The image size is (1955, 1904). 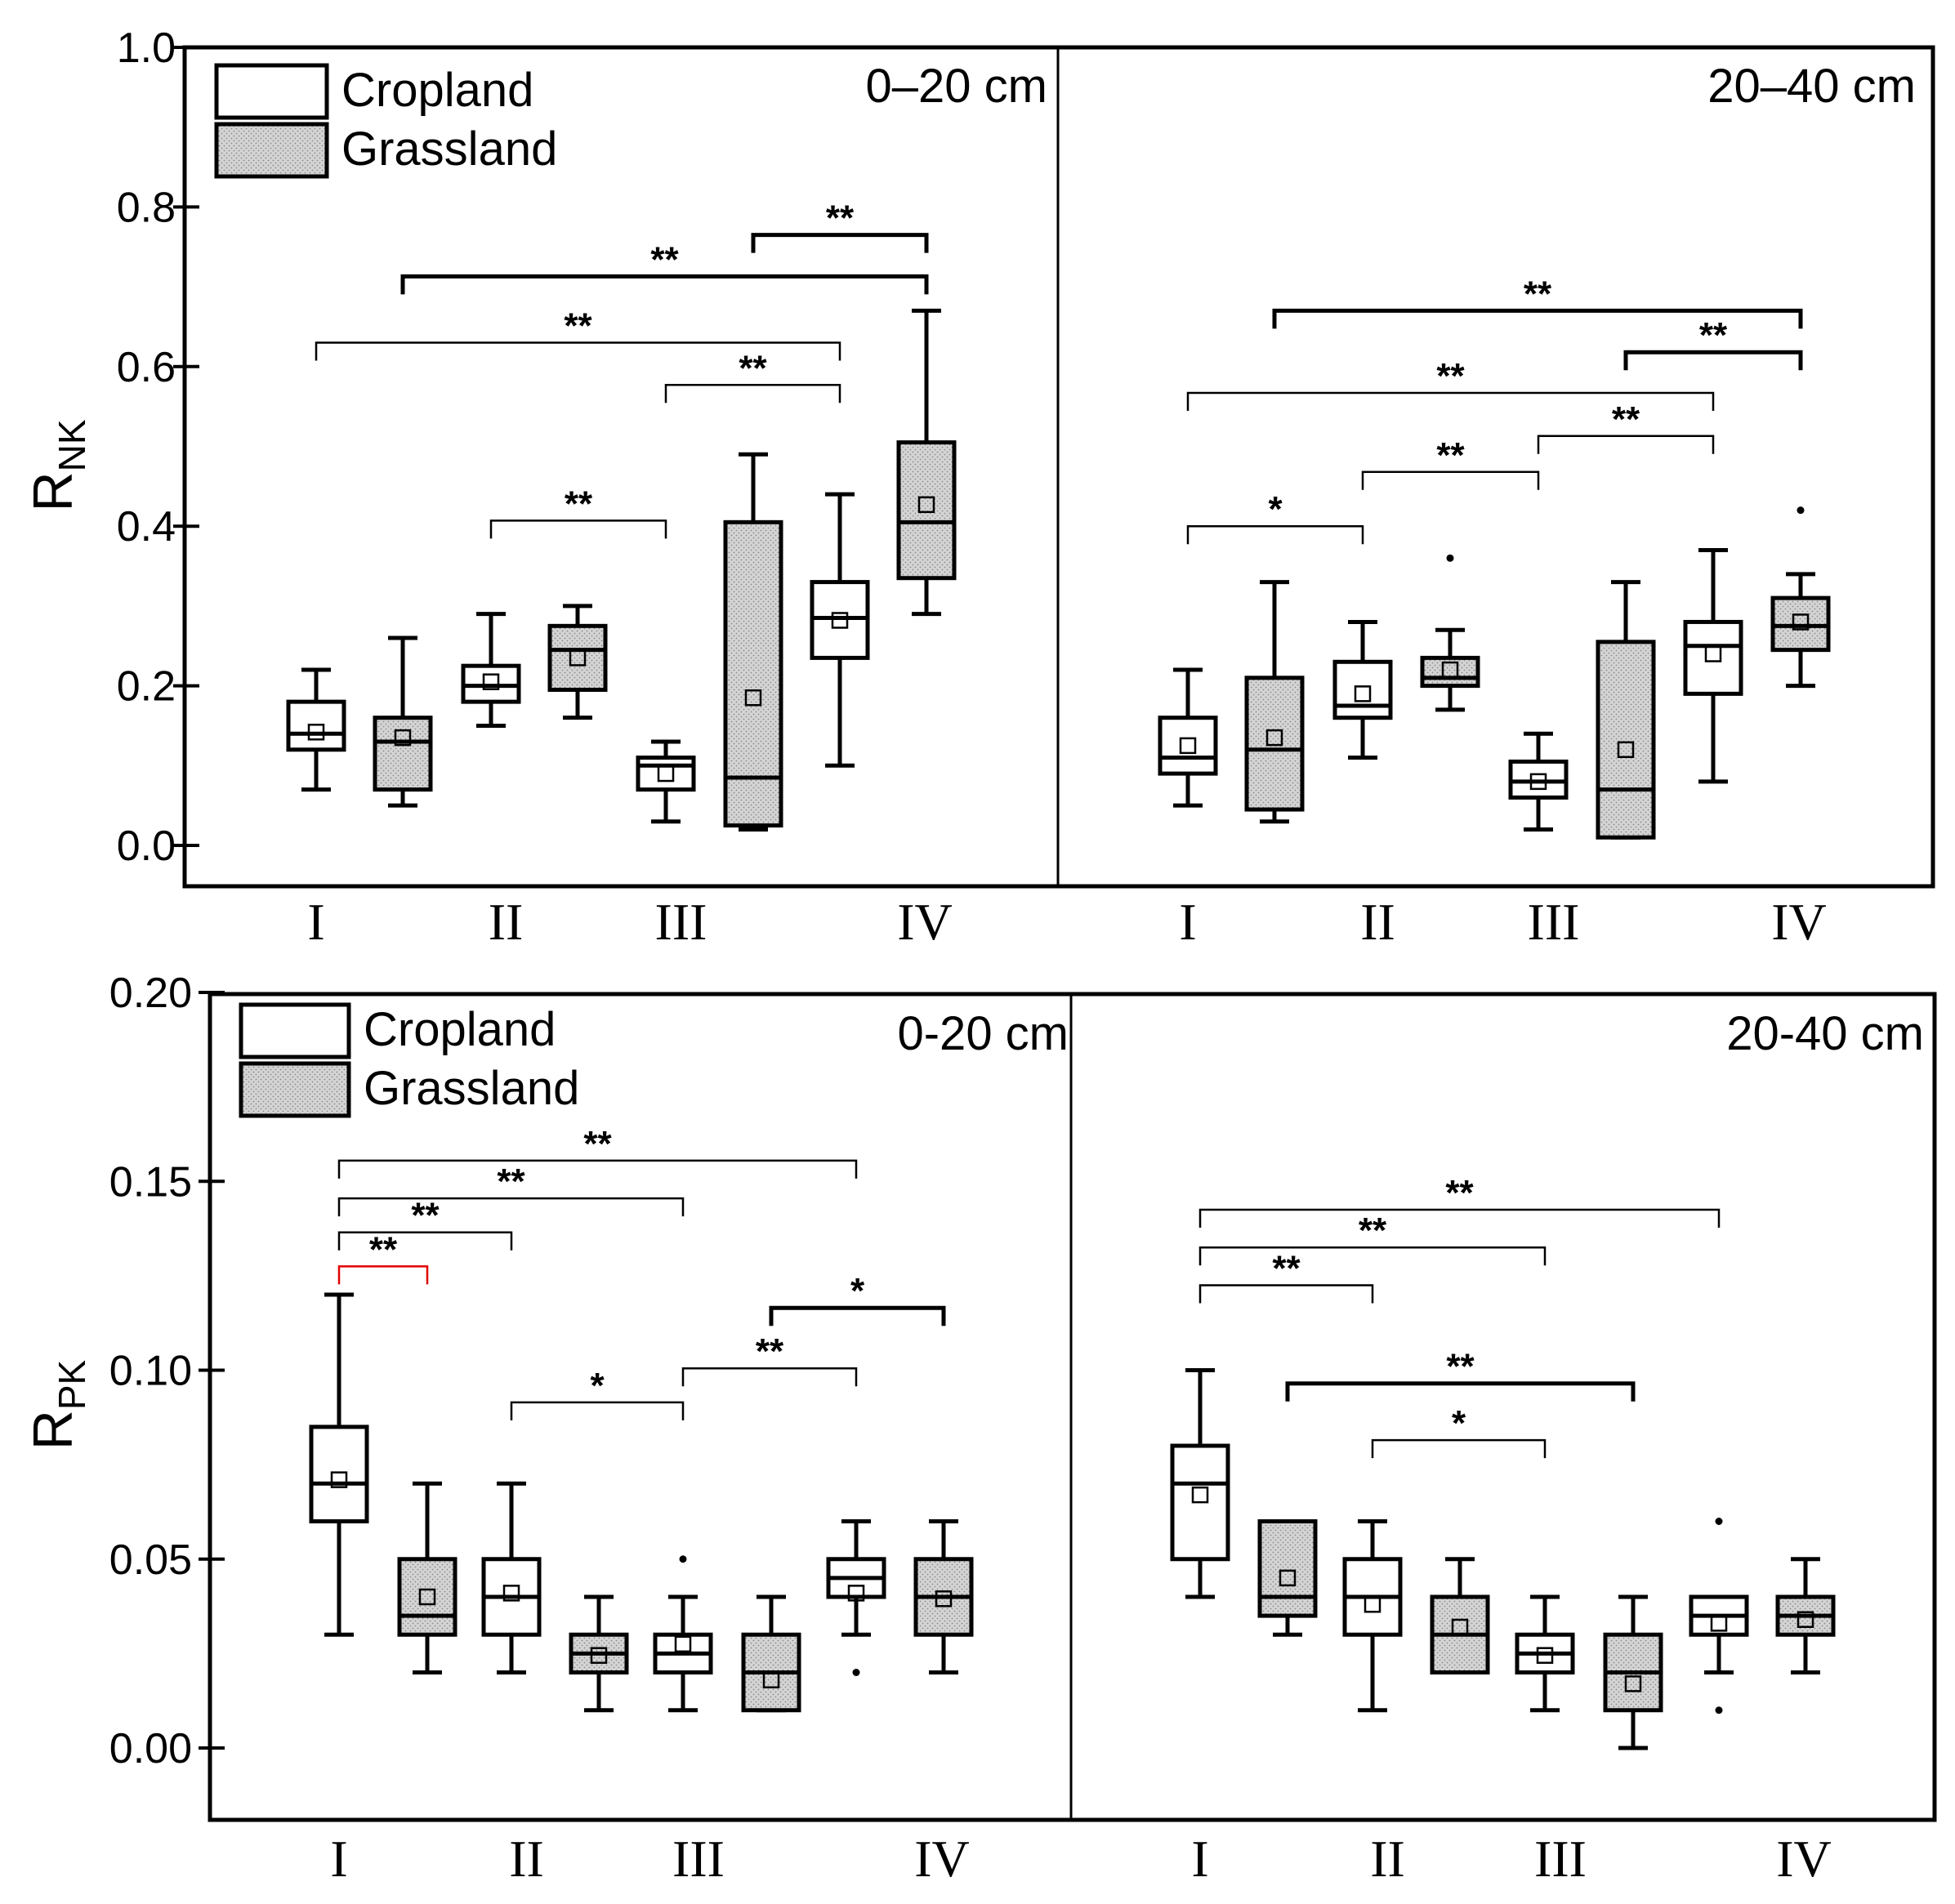 What do you see at coordinates (983, 1034) in the screenshot?
I see `depth-label: 0-20 cm` at bounding box center [983, 1034].